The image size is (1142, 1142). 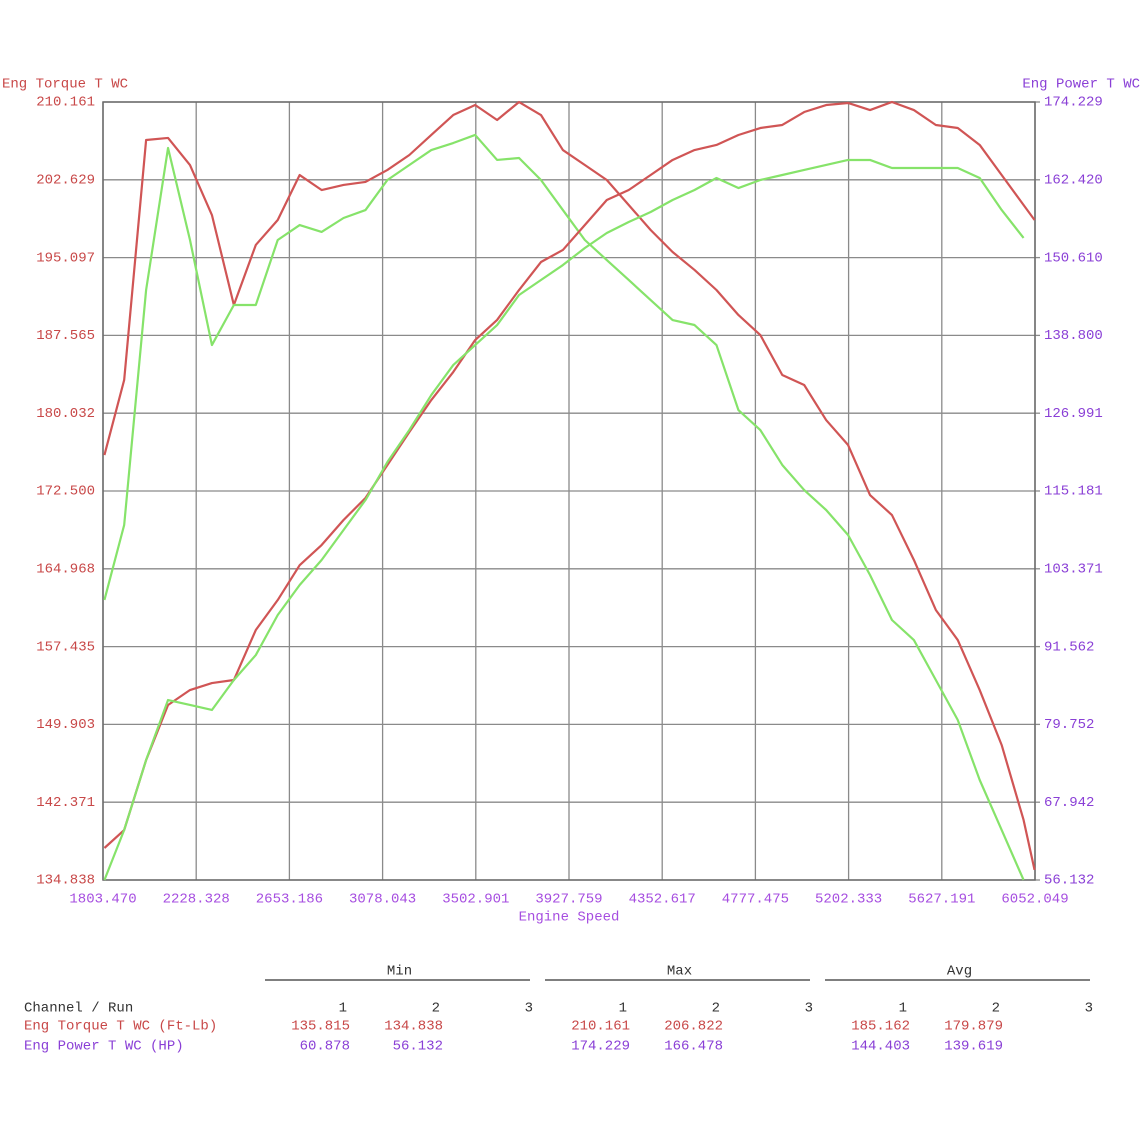 What do you see at coordinates (973, 1027) in the screenshot?
I see `table-cell: 179.879` at bounding box center [973, 1027].